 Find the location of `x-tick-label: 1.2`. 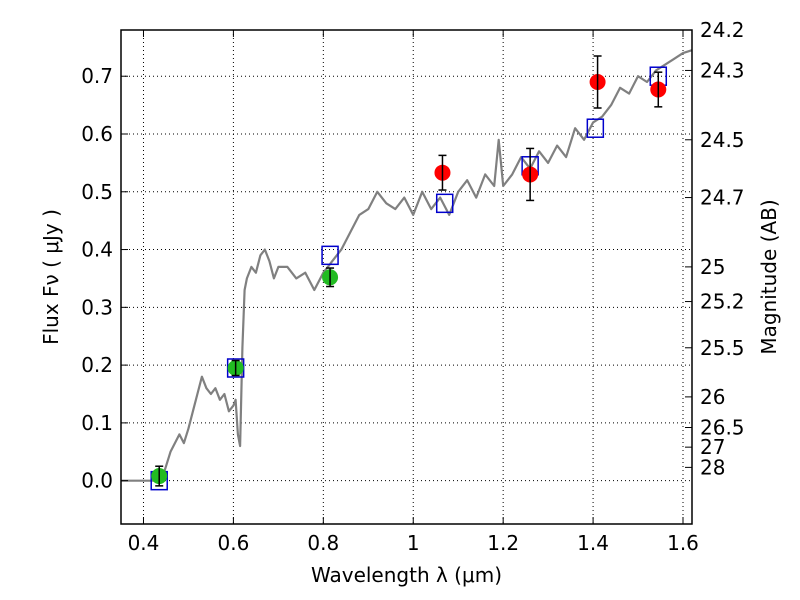

x-tick-label: 1.2 is located at coordinates (503, 543).